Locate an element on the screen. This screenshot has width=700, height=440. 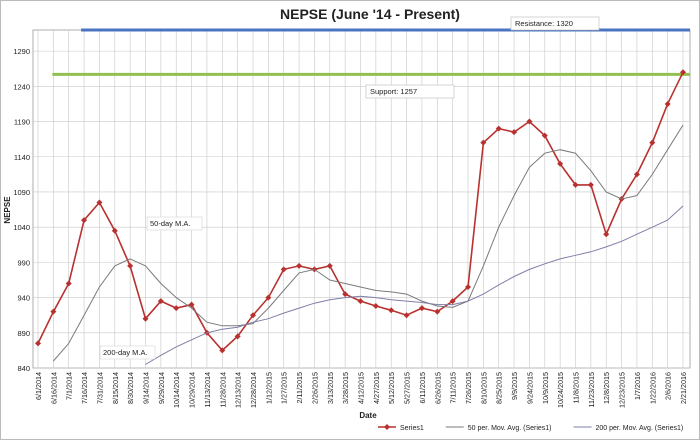
x-tick-label: 4/27/2015 is located at coordinates (376, 388).